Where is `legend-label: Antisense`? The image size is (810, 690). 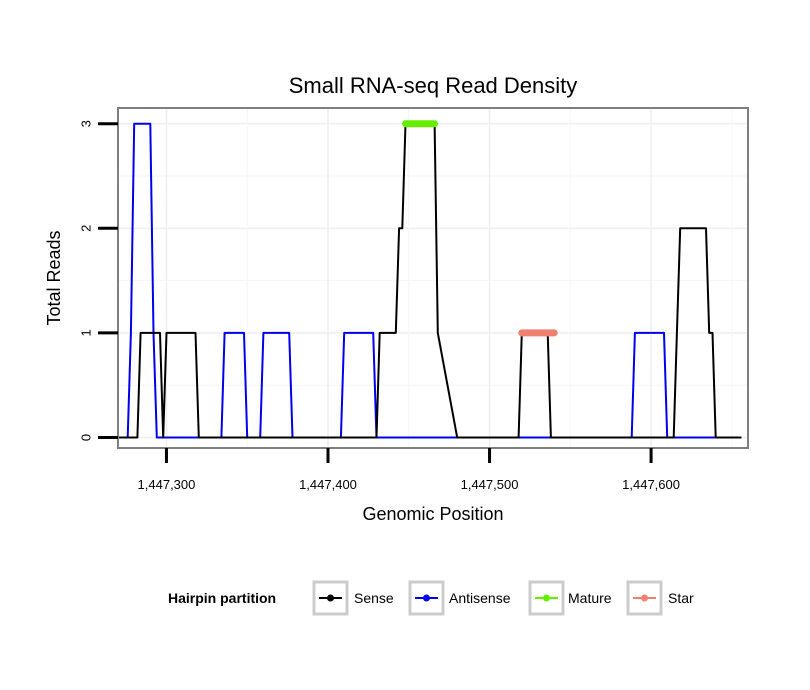 legend-label: Antisense is located at coordinates (480, 598).